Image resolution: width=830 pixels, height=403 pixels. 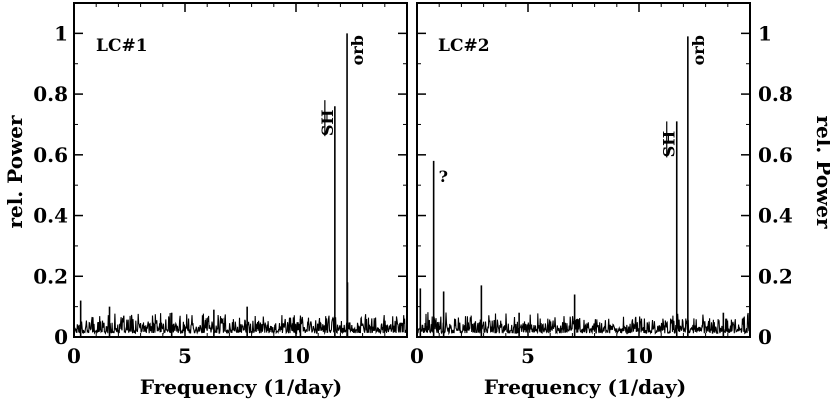 What do you see at coordinates (573, 110) in the screenshot?
I see `annotations: ? SH orb` at bounding box center [573, 110].